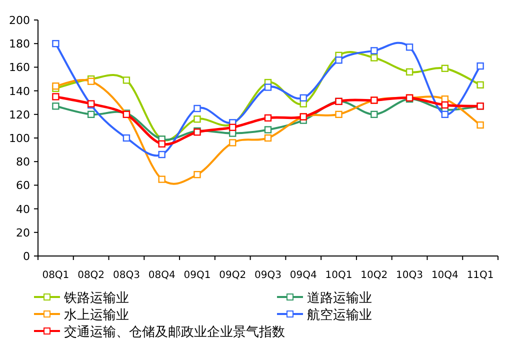 Image resolution: width=518 pixels, height=348 pixels. What do you see at coordinates (303, 275) in the screenshot?
I see `x-tick-label: 09Q4` at bounding box center [303, 275].